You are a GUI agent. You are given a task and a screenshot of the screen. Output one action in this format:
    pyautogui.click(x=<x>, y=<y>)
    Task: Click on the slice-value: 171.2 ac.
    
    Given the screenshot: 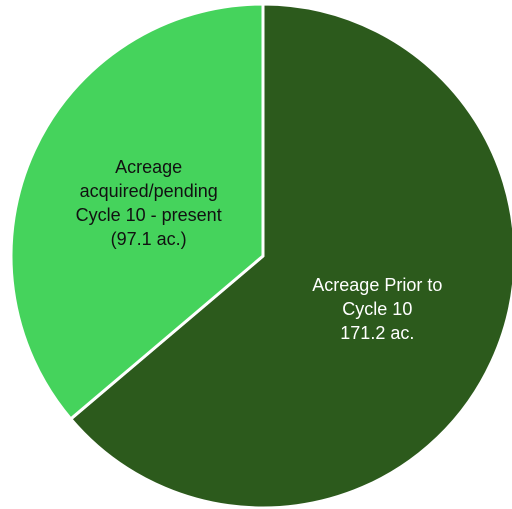 What is the action you would take?
    pyautogui.click(x=377, y=332)
    